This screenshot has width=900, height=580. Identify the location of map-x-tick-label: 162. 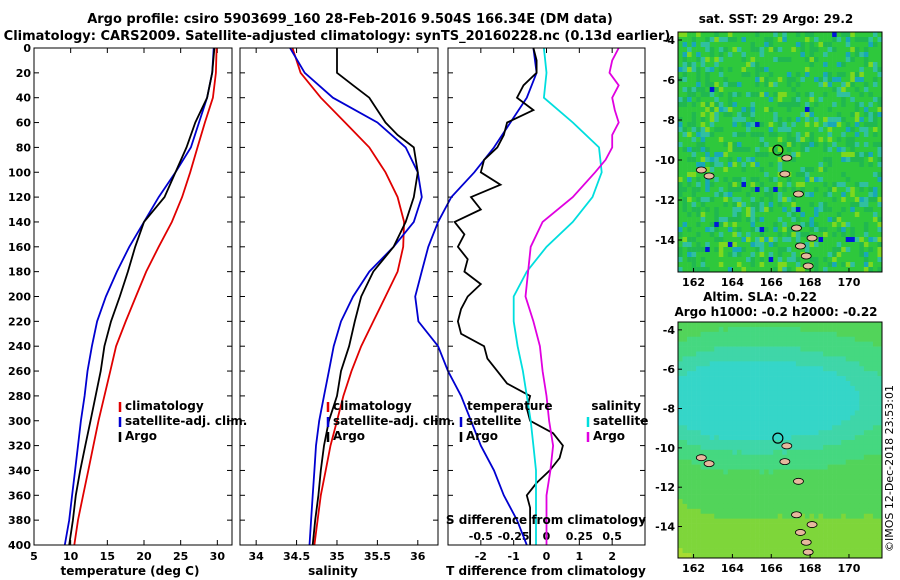
(693, 282).